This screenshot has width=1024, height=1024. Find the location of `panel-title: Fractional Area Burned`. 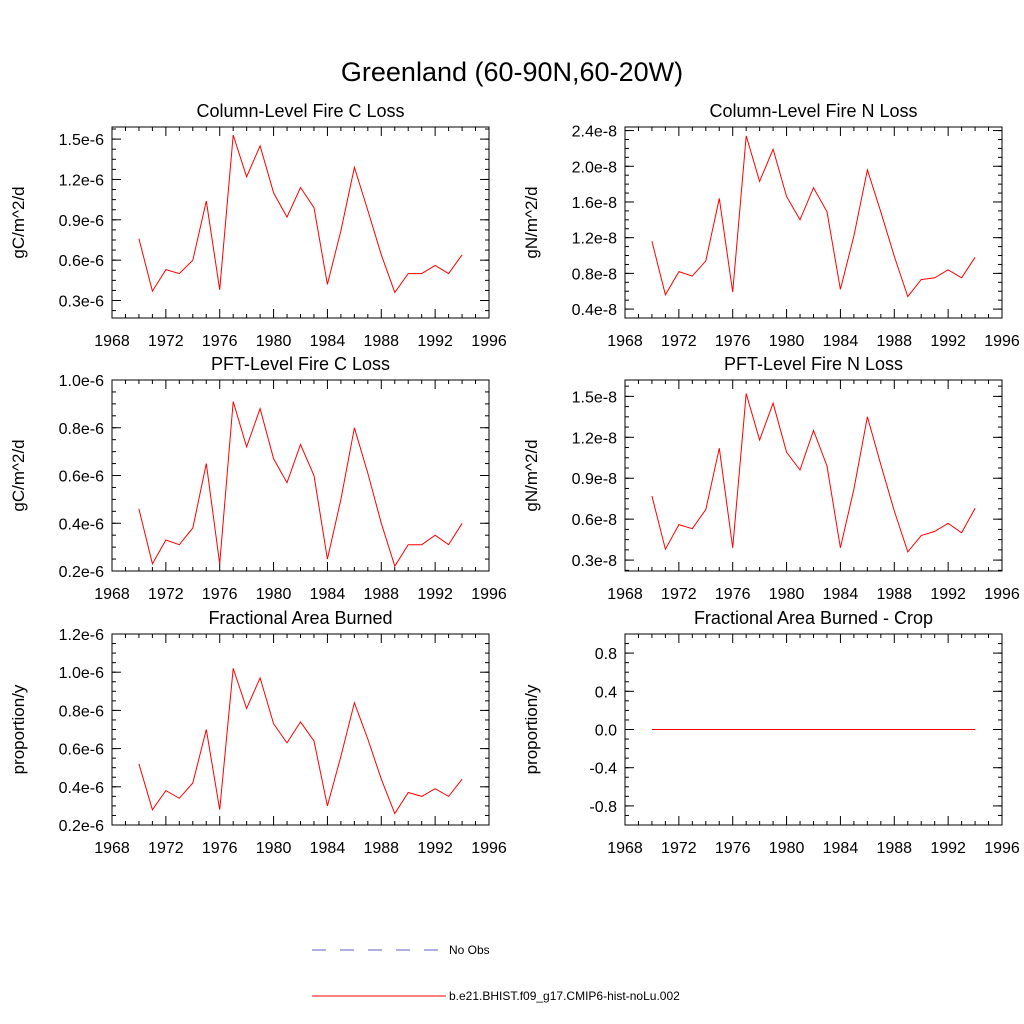

panel-title: Fractional Area Burned is located at coordinates (300, 618).